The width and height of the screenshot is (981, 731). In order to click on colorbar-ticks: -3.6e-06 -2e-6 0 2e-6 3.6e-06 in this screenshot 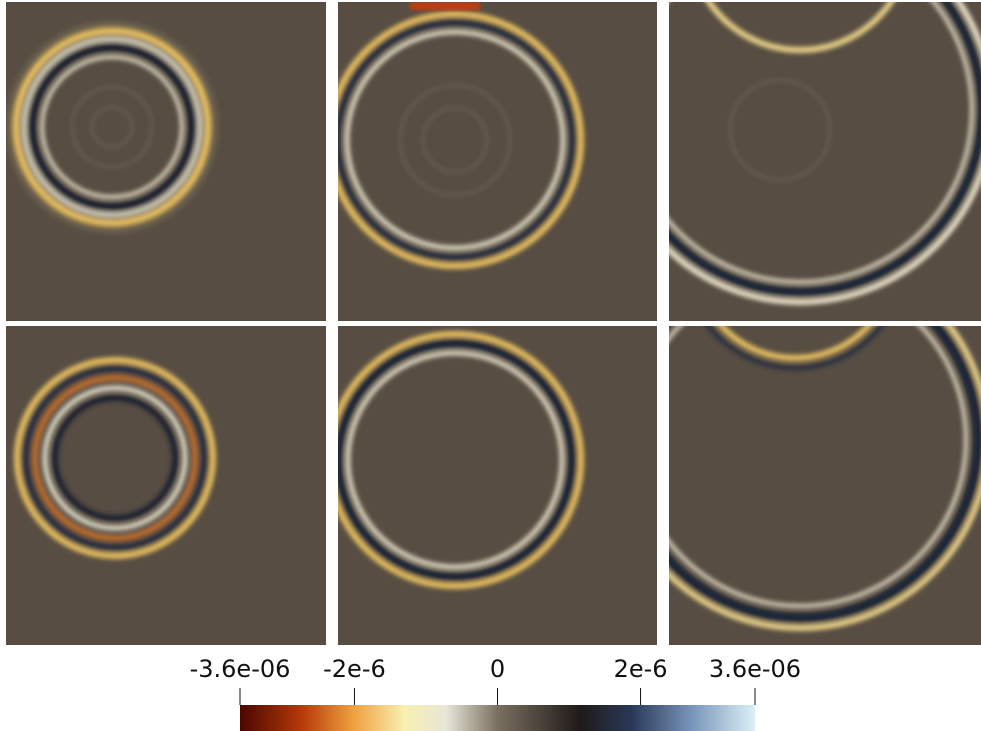, I will do `click(495, 680)`.